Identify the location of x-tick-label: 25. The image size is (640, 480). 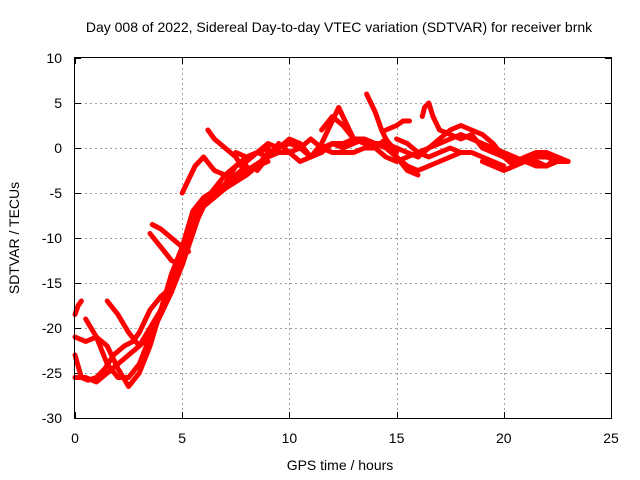
(611, 438).